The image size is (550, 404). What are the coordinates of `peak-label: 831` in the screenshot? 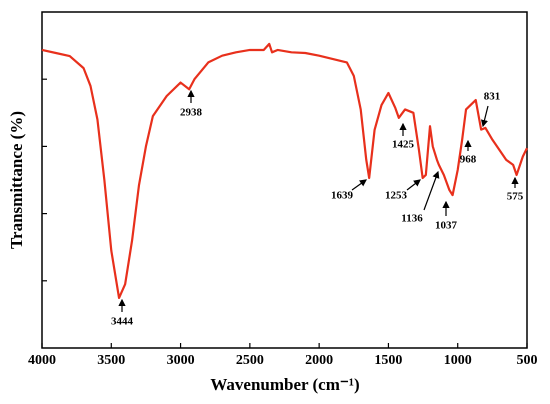 It's located at (492, 97).